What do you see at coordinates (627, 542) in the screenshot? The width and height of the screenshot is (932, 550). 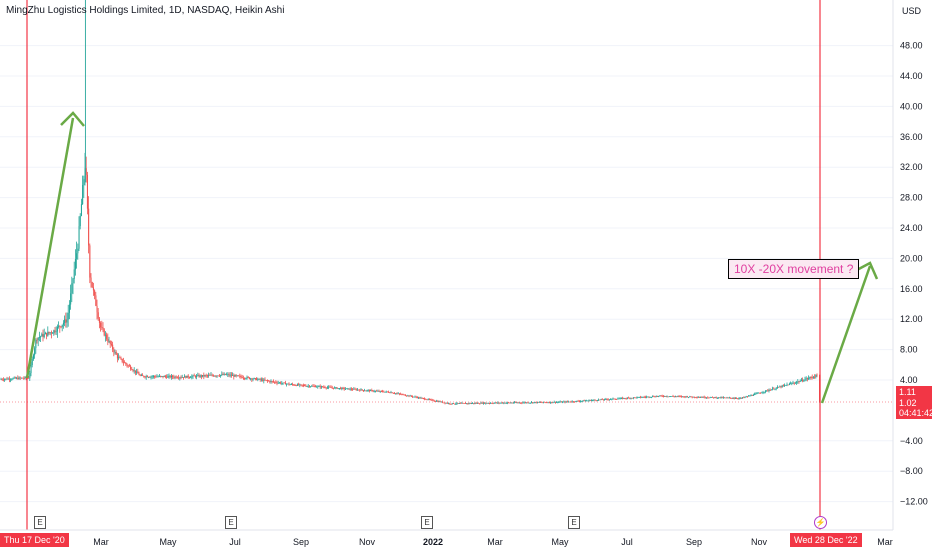 I see `x-tick-label: Jul` at bounding box center [627, 542].